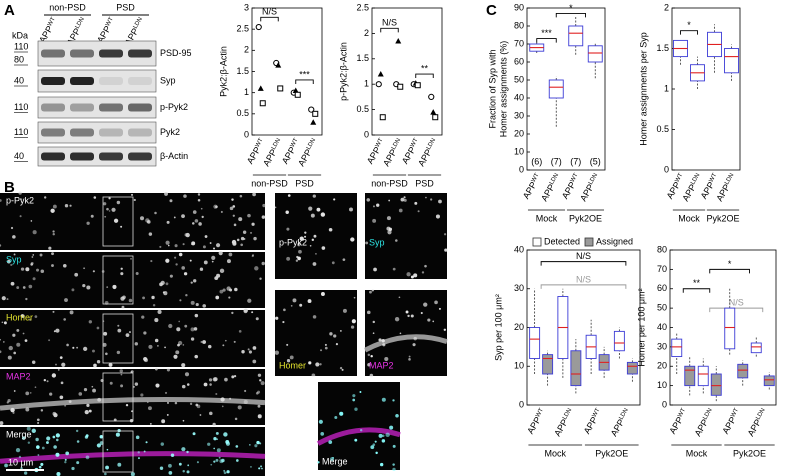 The width and height of the screenshot is (800, 476). What do you see at coordinates (555, 453) in the screenshot?
I see `group-label: Mock` at bounding box center [555, 453].